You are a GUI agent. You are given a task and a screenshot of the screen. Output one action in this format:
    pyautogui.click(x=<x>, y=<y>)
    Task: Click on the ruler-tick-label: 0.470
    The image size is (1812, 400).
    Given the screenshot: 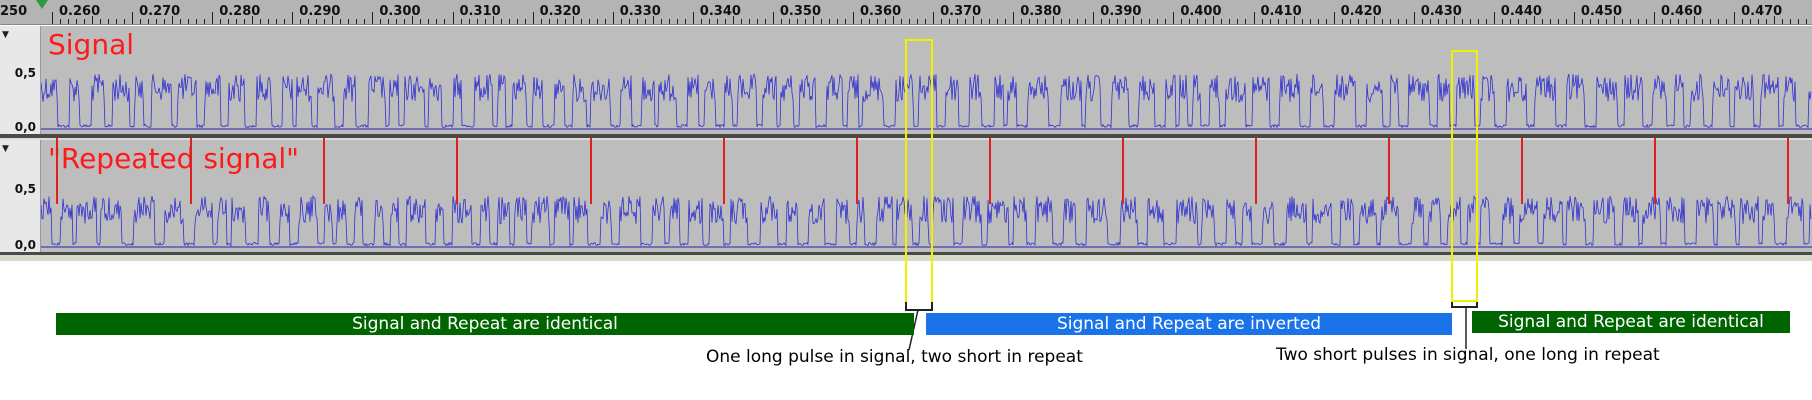 What is the action you would take?
    pyautogui.click(x=1762, y=11)
    